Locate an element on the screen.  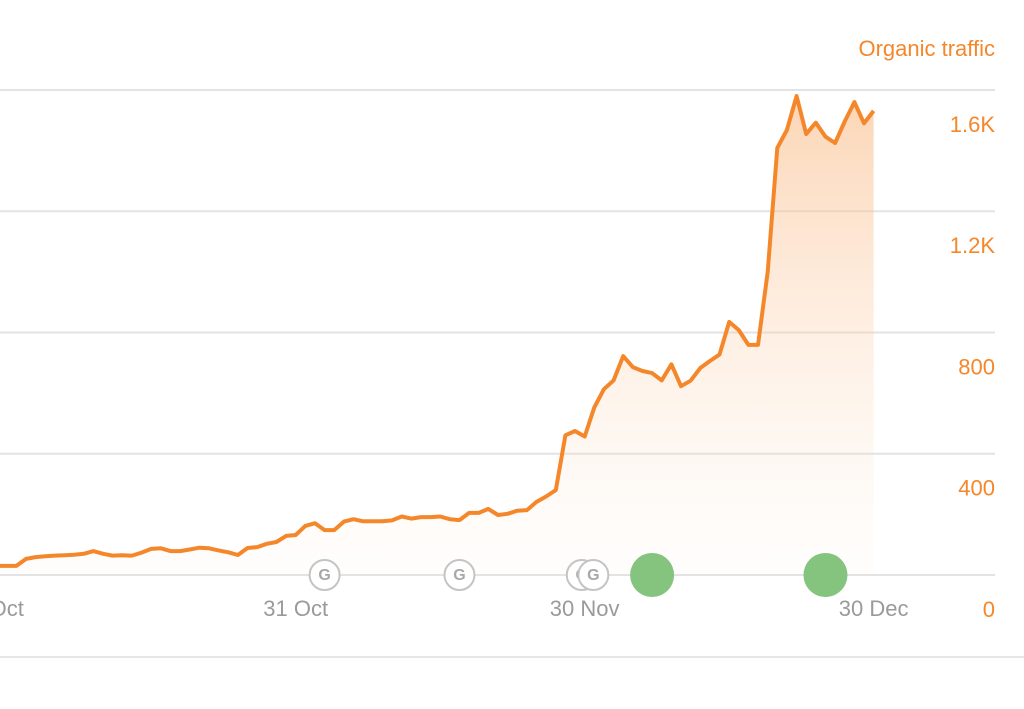
x-tick-label: 31 Oct is located at coordinates (295, 608).